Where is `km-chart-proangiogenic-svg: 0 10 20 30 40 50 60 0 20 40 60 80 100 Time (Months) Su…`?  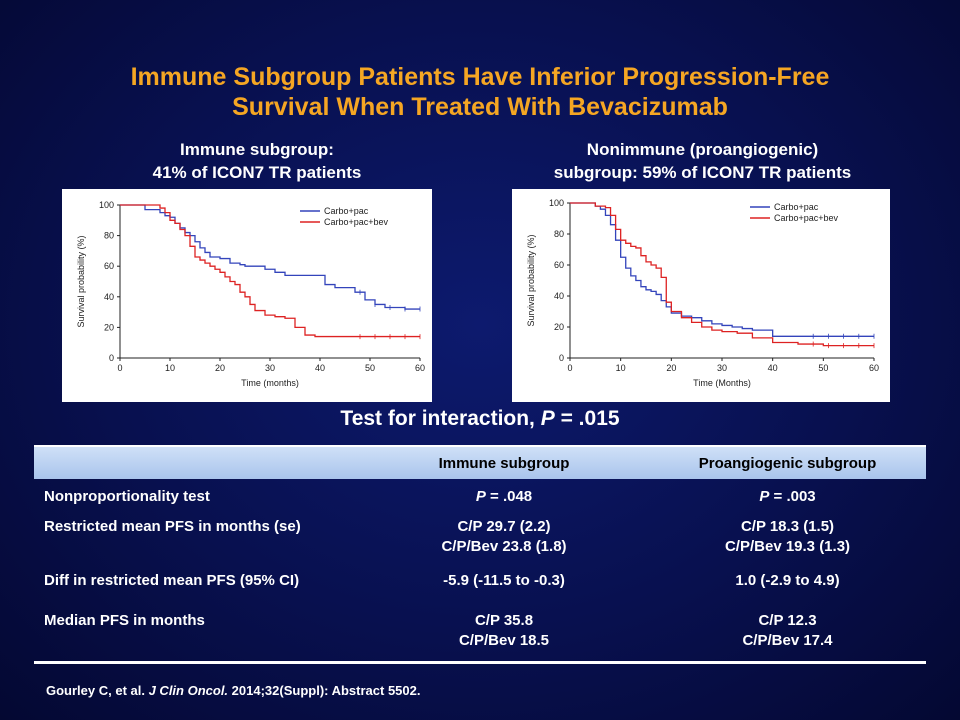
km-chart-proangiogenic-svg: 0 10 20 30 40 50 60 0 20 40 60 80 100 Time (Months) Su… is located at coordinates (702, 293).